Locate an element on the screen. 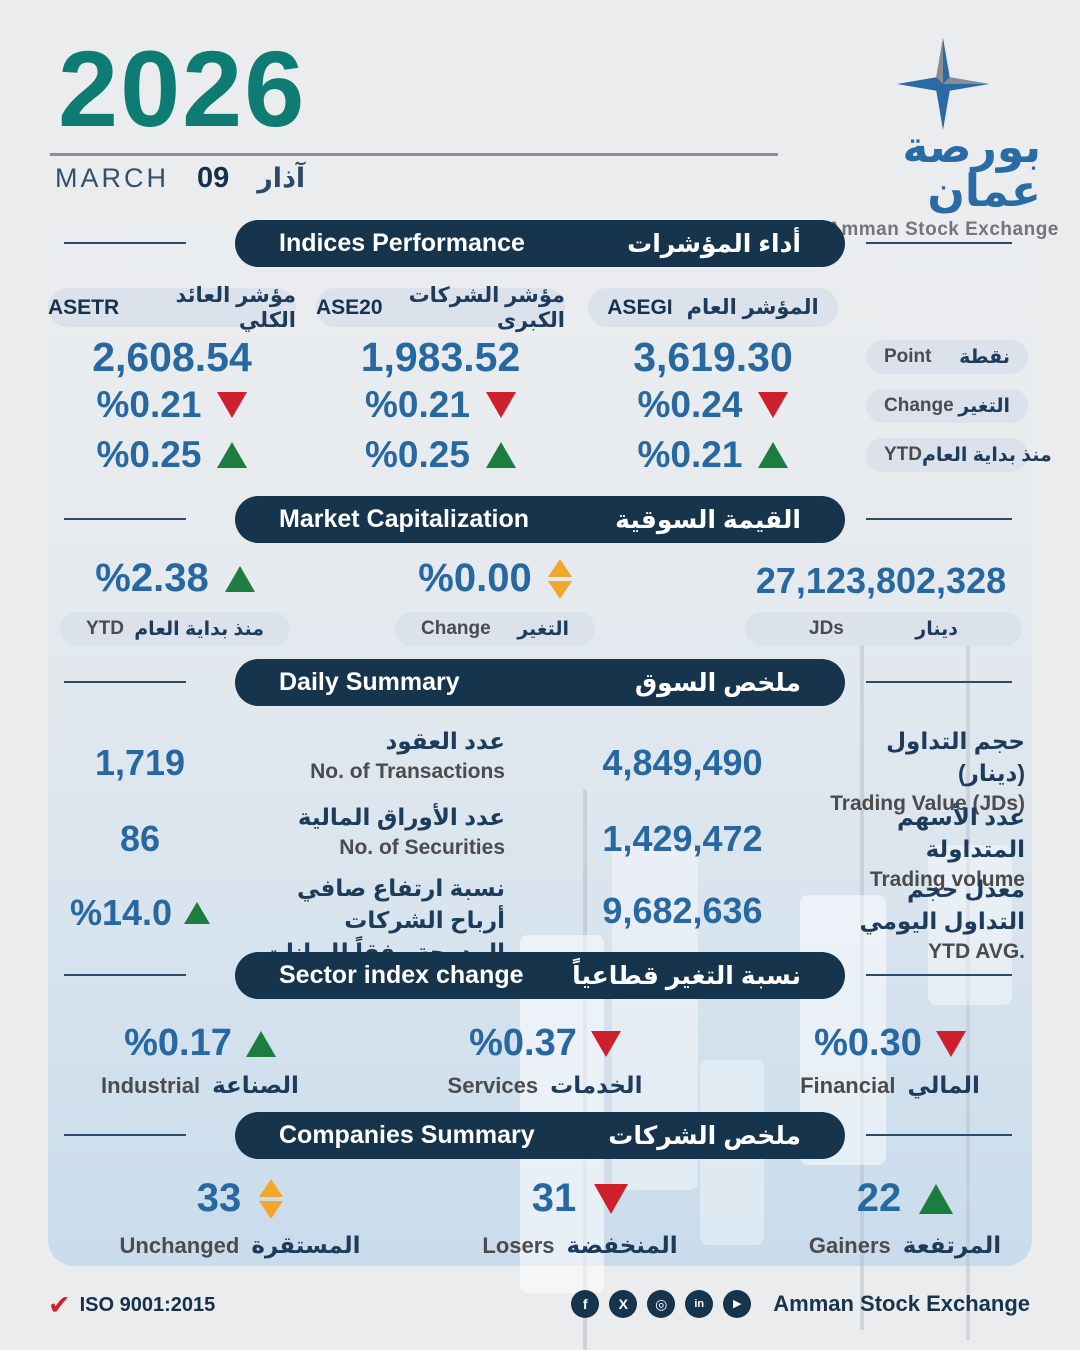 Image resolution: width=1080 pixels, height=1350 pixels. ytd-avg-label: معدل حجم التداول اليومي YTD AVG. is located at coordinates (922, 920).